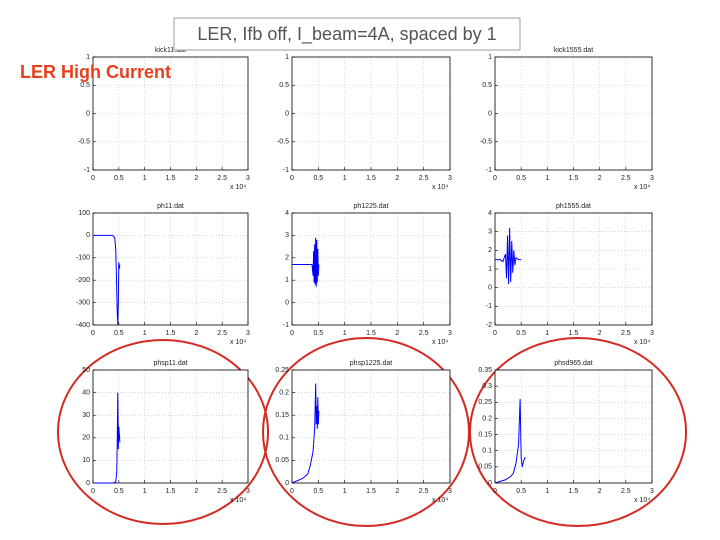 This screenshot has width=720, height=540. I want to click on plot-title: phsp1225.dat, so click(371, 363).